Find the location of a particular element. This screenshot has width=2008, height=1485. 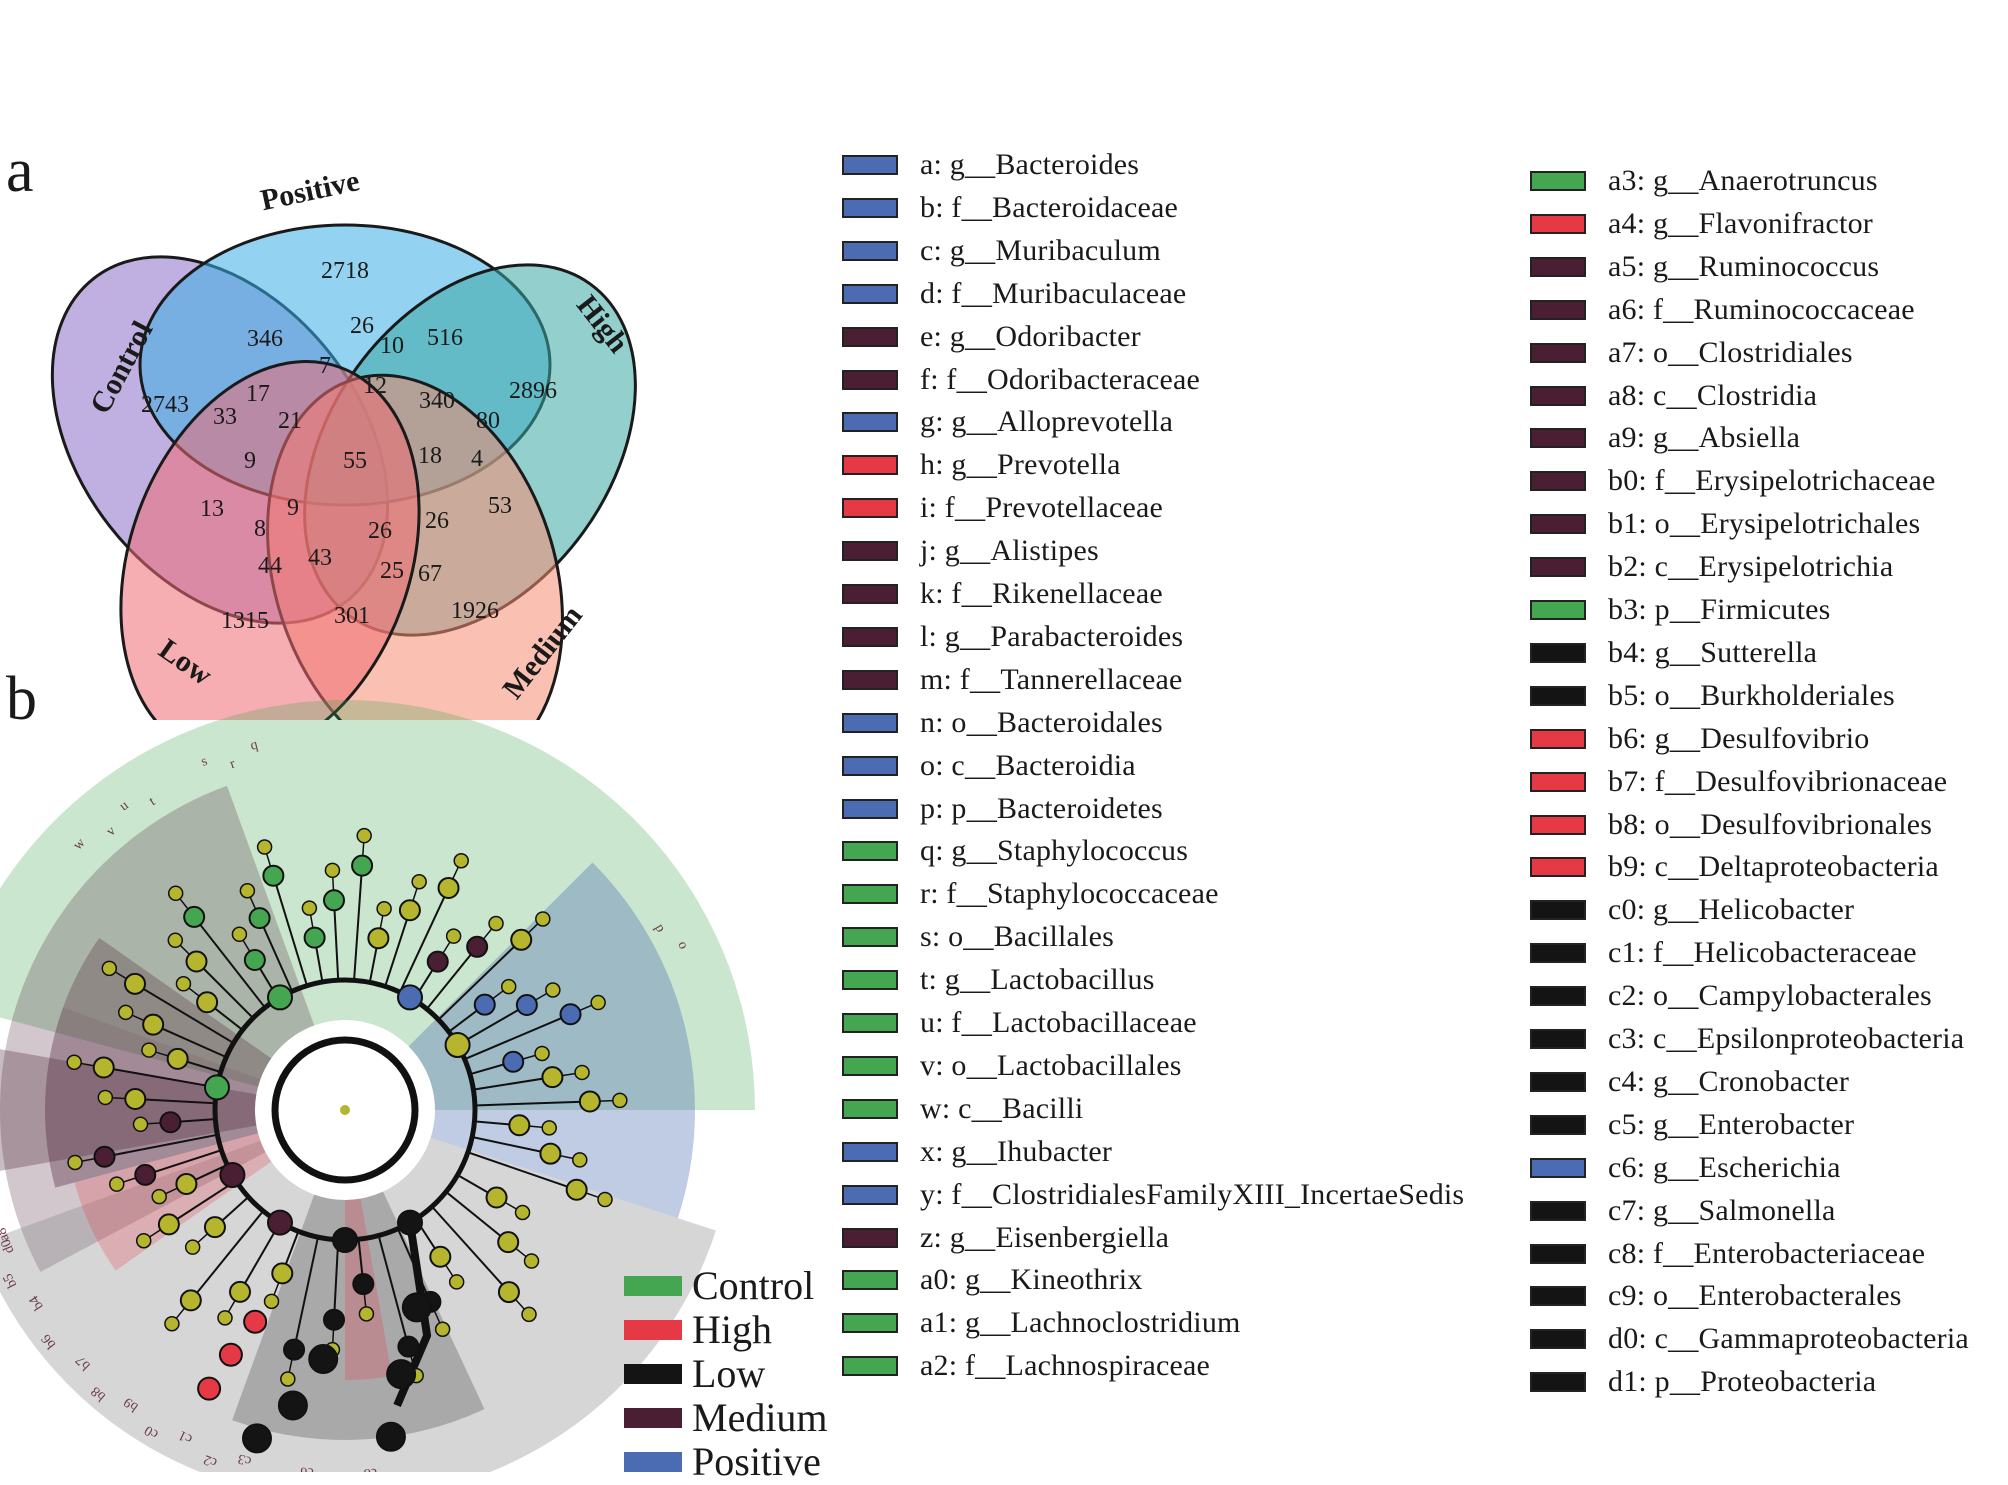

legend-label: c2: o__Campylobacterales is located at coordinates (1770, 996).